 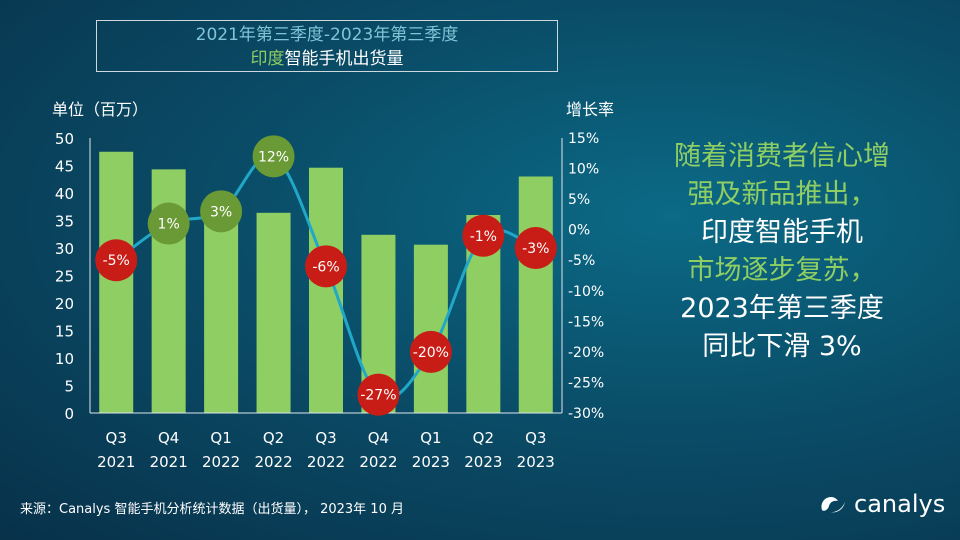 What do you see at coordinates (64, 249) in the screenshot?
I see `y-tick-label: 30` at bounding box center [64, 249].